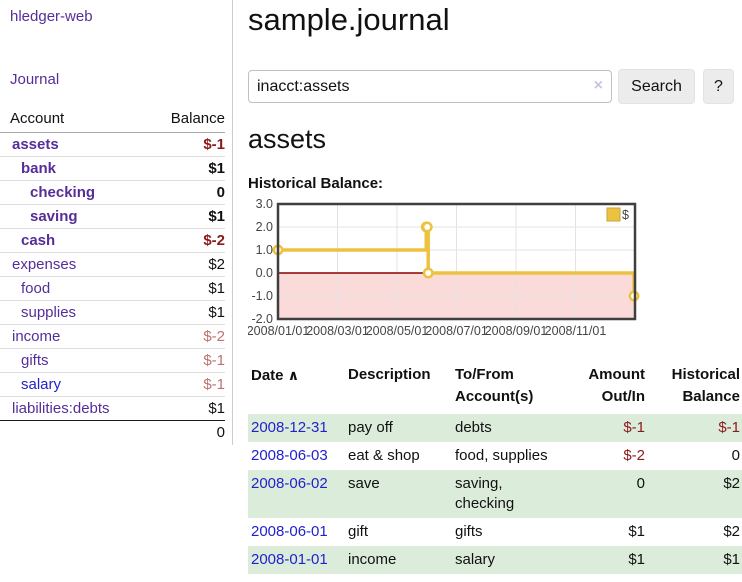 This screenshot has width=742, height=582. What do you see at coordinates (511, 428) in the screenshot?
I see `transaction-accounts: debts` at bounding box center [511, 428].